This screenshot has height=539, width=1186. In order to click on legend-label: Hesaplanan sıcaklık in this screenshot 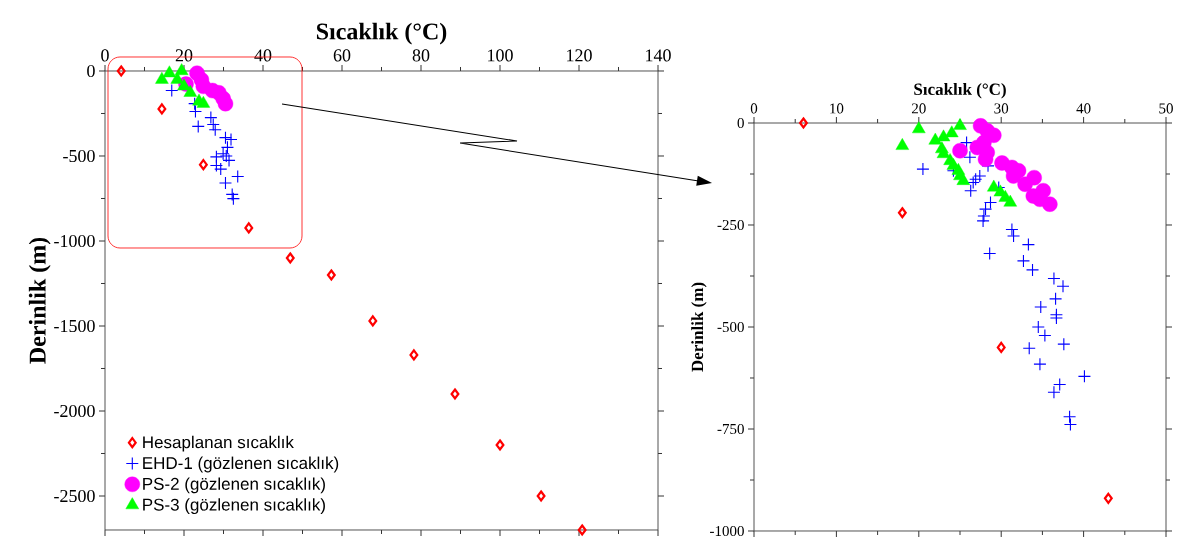, I will do `click(218, 443)`.